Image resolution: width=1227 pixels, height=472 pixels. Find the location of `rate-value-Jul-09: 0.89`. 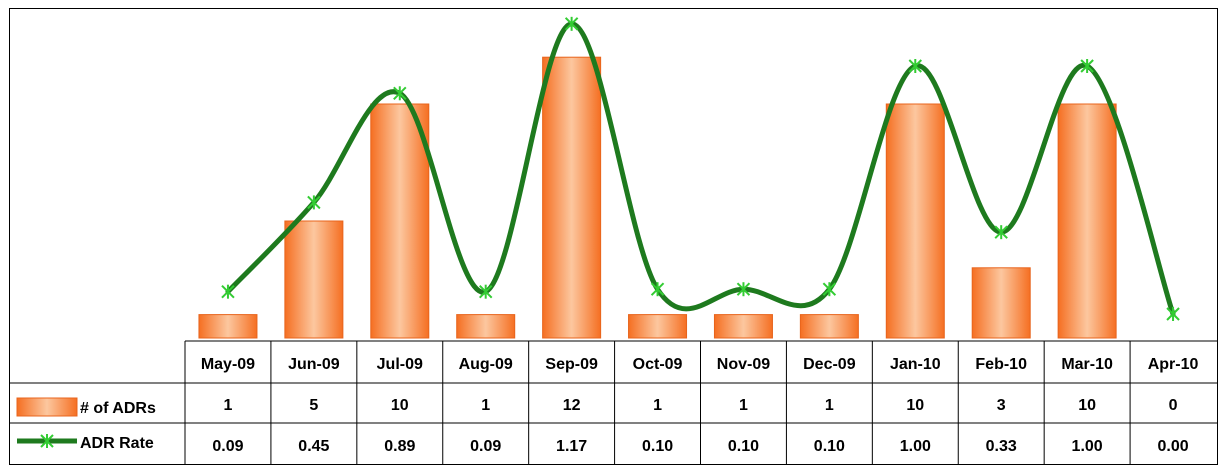

rate-value-Jul-09: 0.89 is located at coordinates (399, 446).